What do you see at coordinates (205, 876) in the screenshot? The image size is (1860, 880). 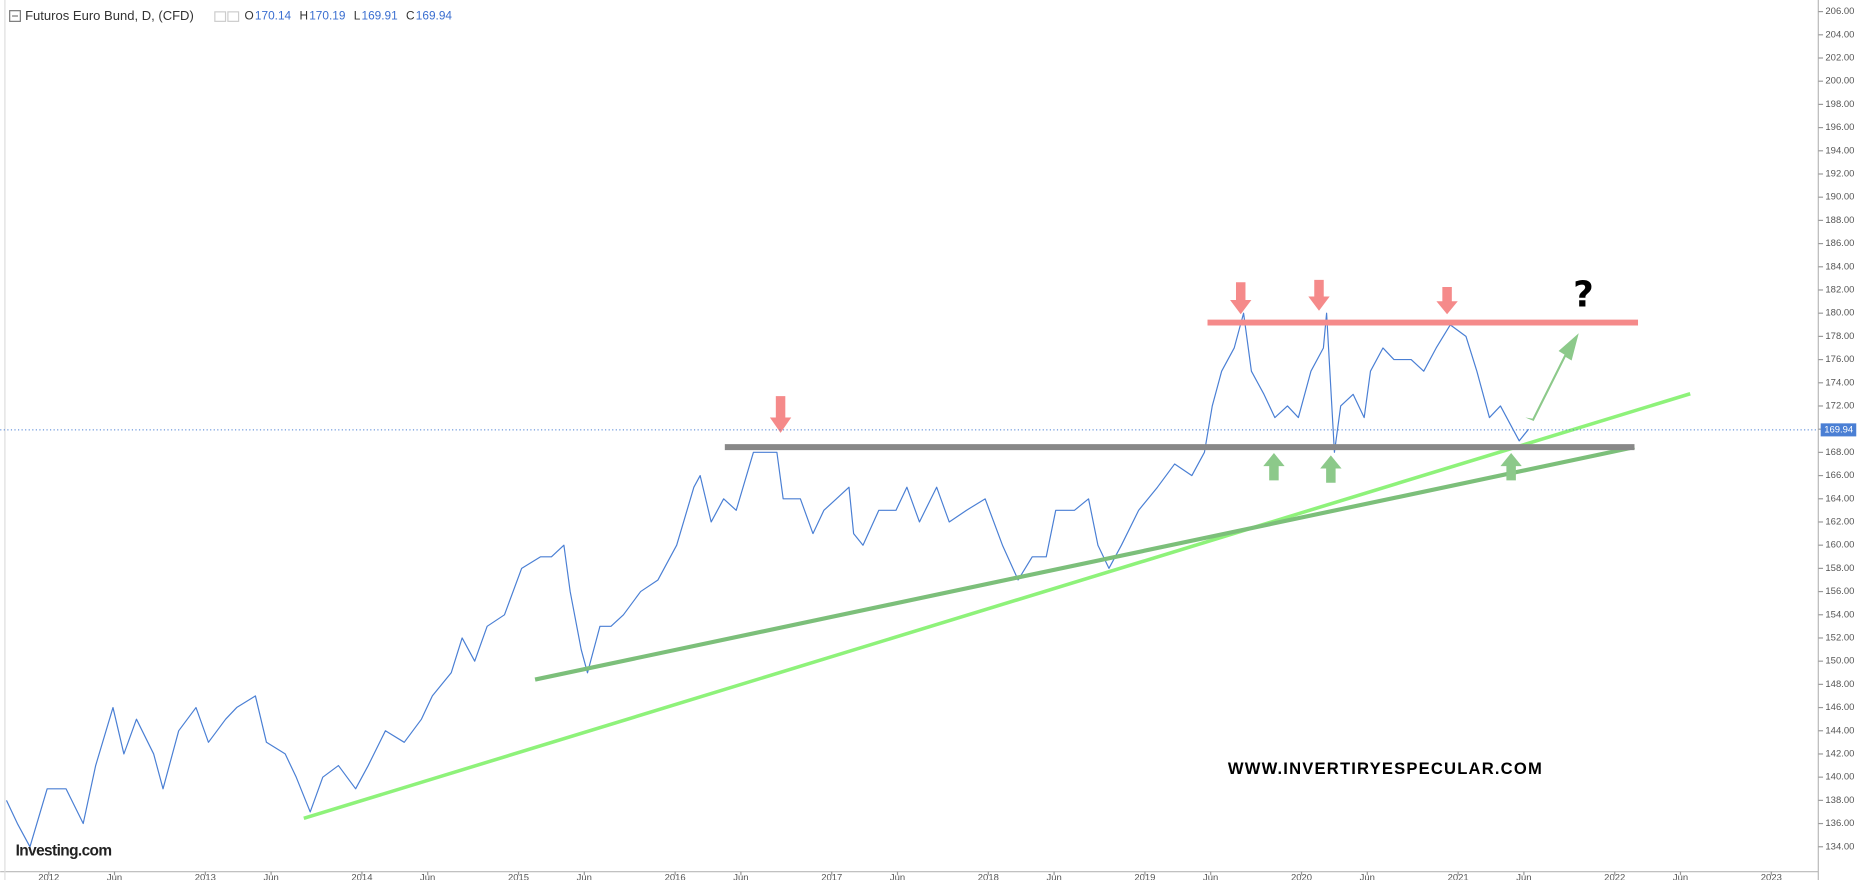 I see `x-tick-label: 2013` at bounding box center [205, 876].